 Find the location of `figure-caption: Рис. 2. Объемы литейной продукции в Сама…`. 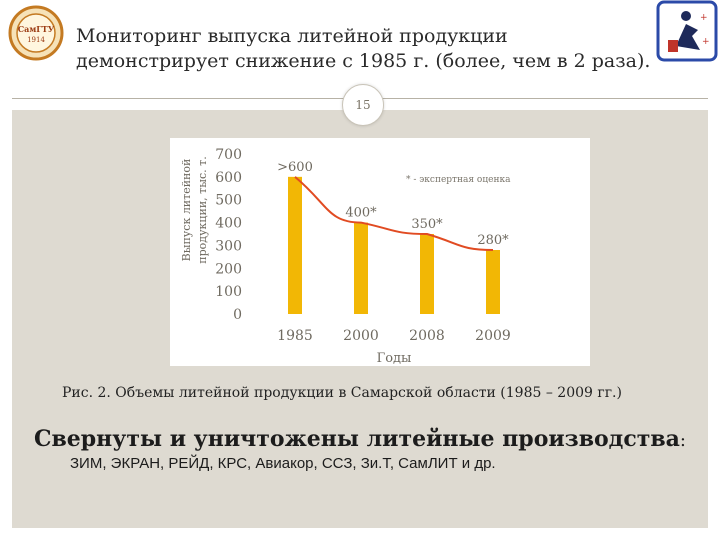

figure-caption: Рис. 2. Объемы литейной продукции в Сама… is located at coordinates (342, 393).